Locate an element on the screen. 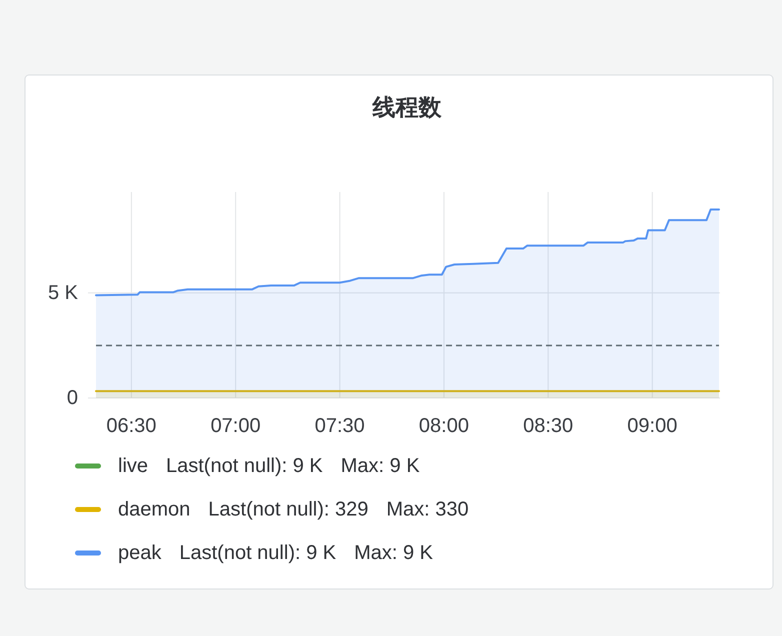  legend-label: peak is located at coordinates (140, 553).